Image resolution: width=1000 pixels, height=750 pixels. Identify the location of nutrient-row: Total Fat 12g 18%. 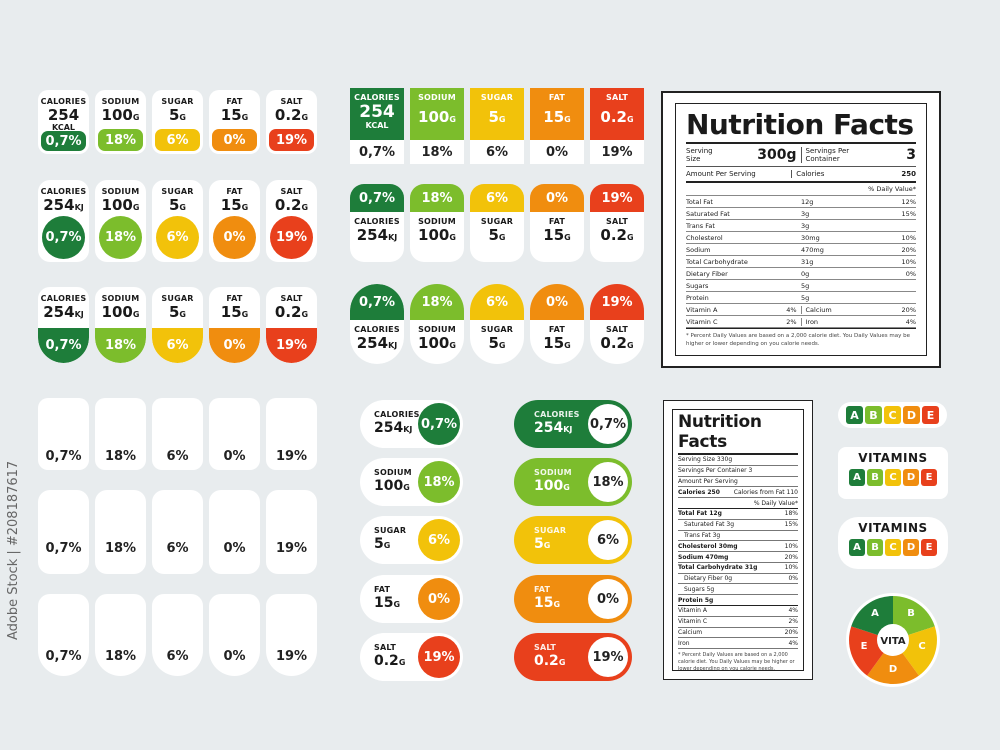
(738, 514).